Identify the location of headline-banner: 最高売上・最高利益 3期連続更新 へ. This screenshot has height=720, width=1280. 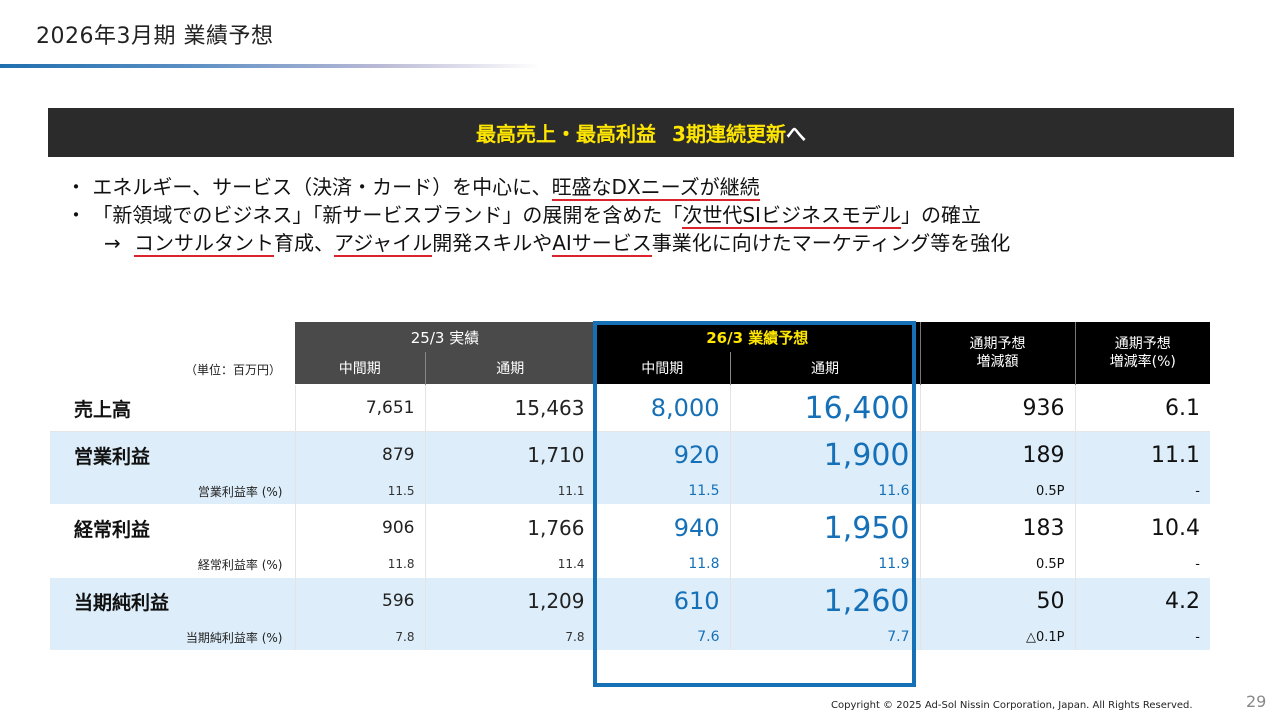
(641, 132).